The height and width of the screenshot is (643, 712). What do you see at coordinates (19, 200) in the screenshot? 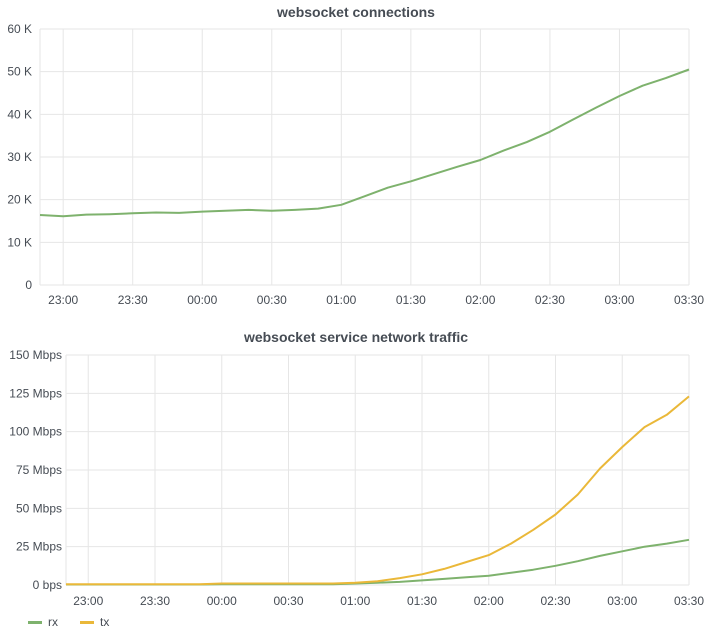
I see `y-tick-label: 20 K` at bounding box center [19, 200].